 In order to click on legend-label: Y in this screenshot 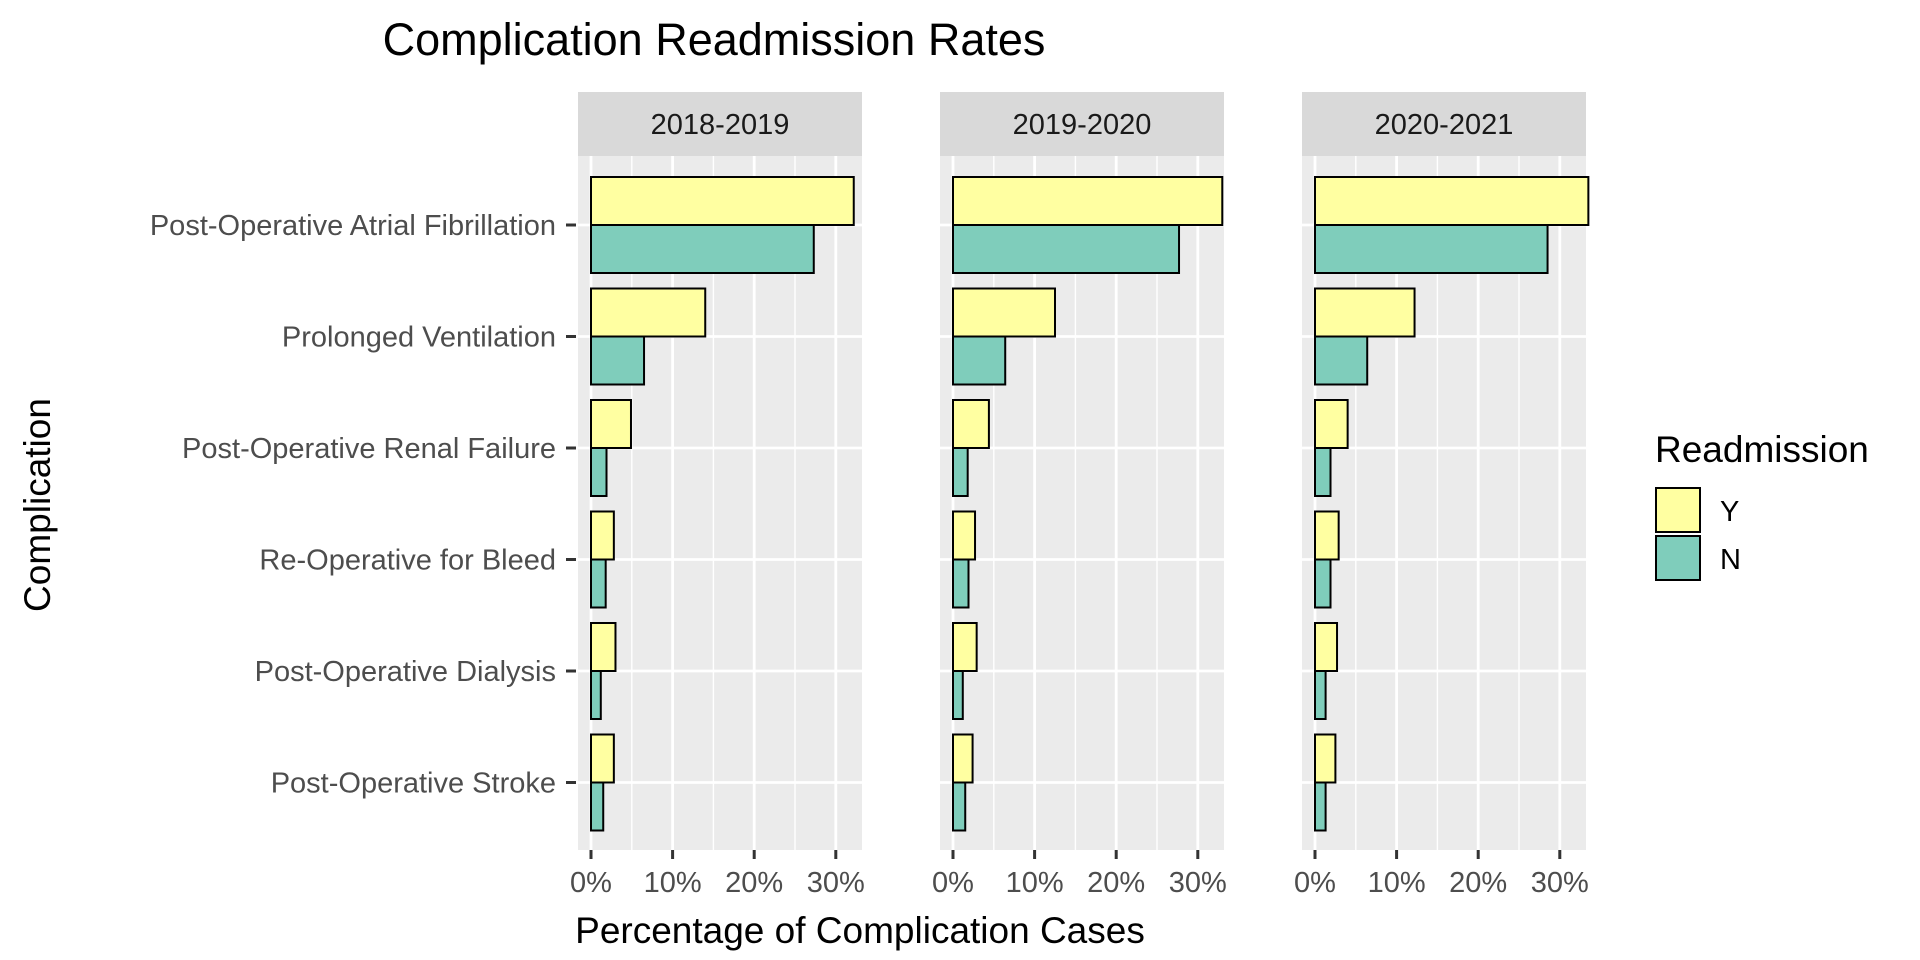, I will do `click(1729, 512)`.